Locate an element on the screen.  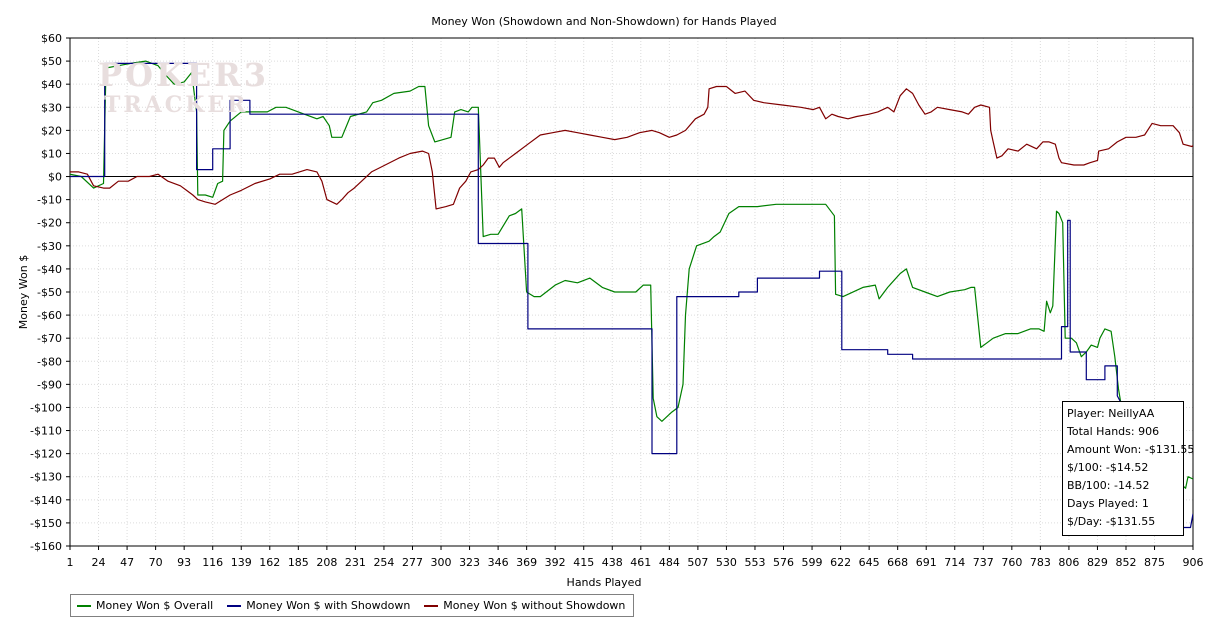
y-tick-label: -$40 is located at coordinates (49, 269).